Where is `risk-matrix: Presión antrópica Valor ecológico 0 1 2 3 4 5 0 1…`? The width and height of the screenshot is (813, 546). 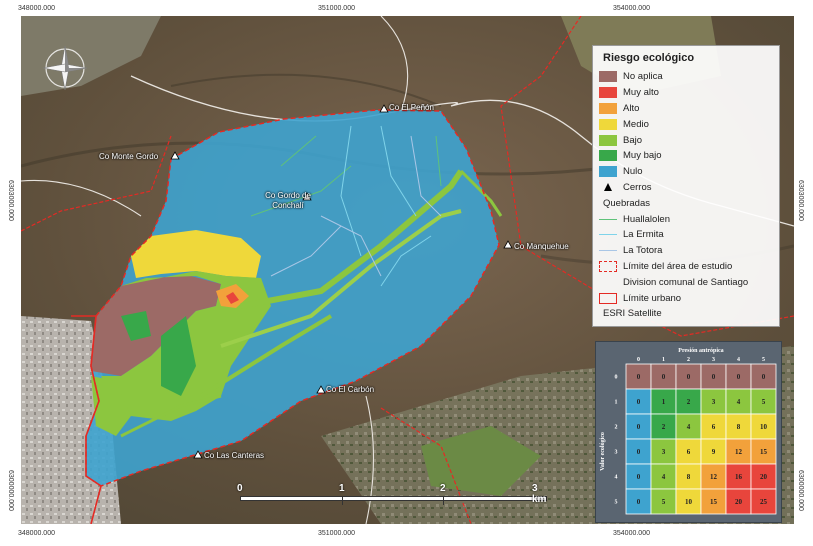
risk-matrix: Presión antrópica Valor ecológico 0 1 2 3 4 5 0 1… is located at coordinates (688, 432).